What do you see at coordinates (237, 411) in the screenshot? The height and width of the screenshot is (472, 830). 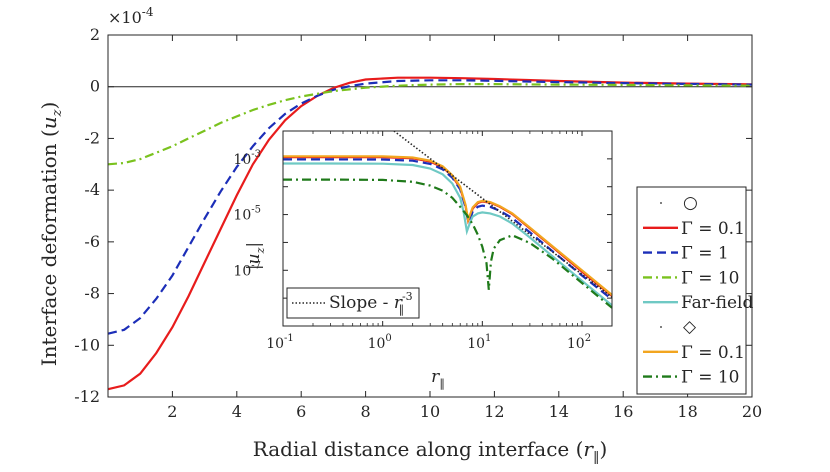 I see `x-tick-label: 4` at bounding box center [237, 411].